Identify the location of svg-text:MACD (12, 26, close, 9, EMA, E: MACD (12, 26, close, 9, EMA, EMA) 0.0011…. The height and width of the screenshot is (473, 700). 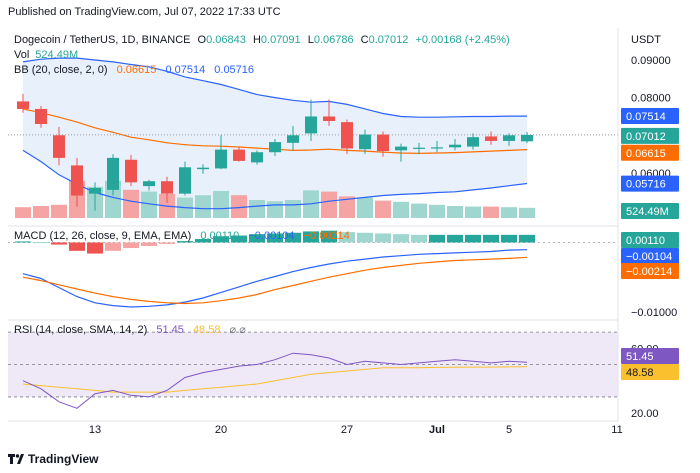
(182, 236).